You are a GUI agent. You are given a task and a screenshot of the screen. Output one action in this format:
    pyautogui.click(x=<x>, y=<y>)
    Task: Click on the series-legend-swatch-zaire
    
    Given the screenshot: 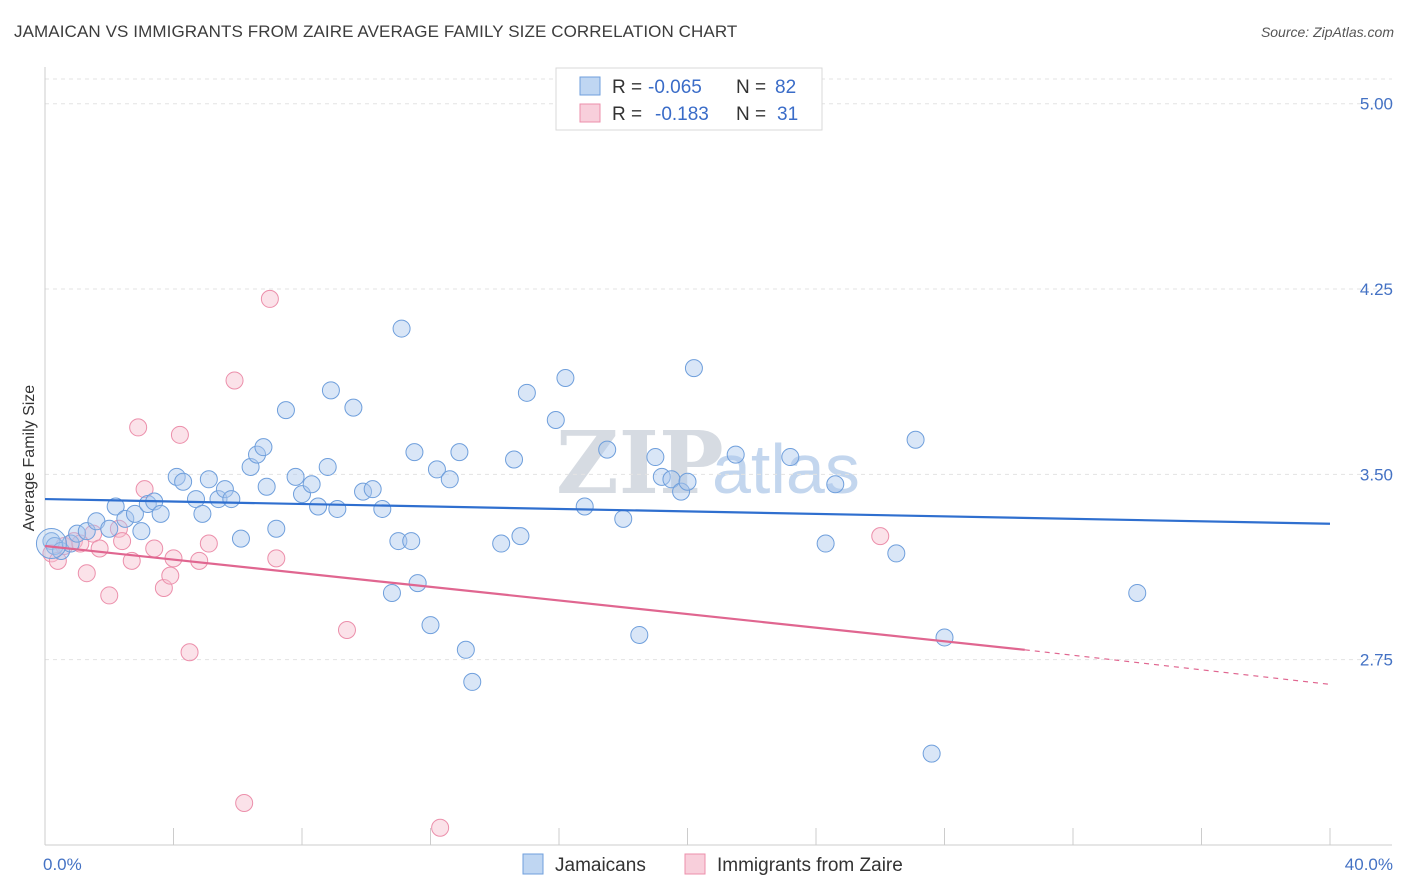 What is the action you would take?
    pyautogui.click(x=695, y=864)
    